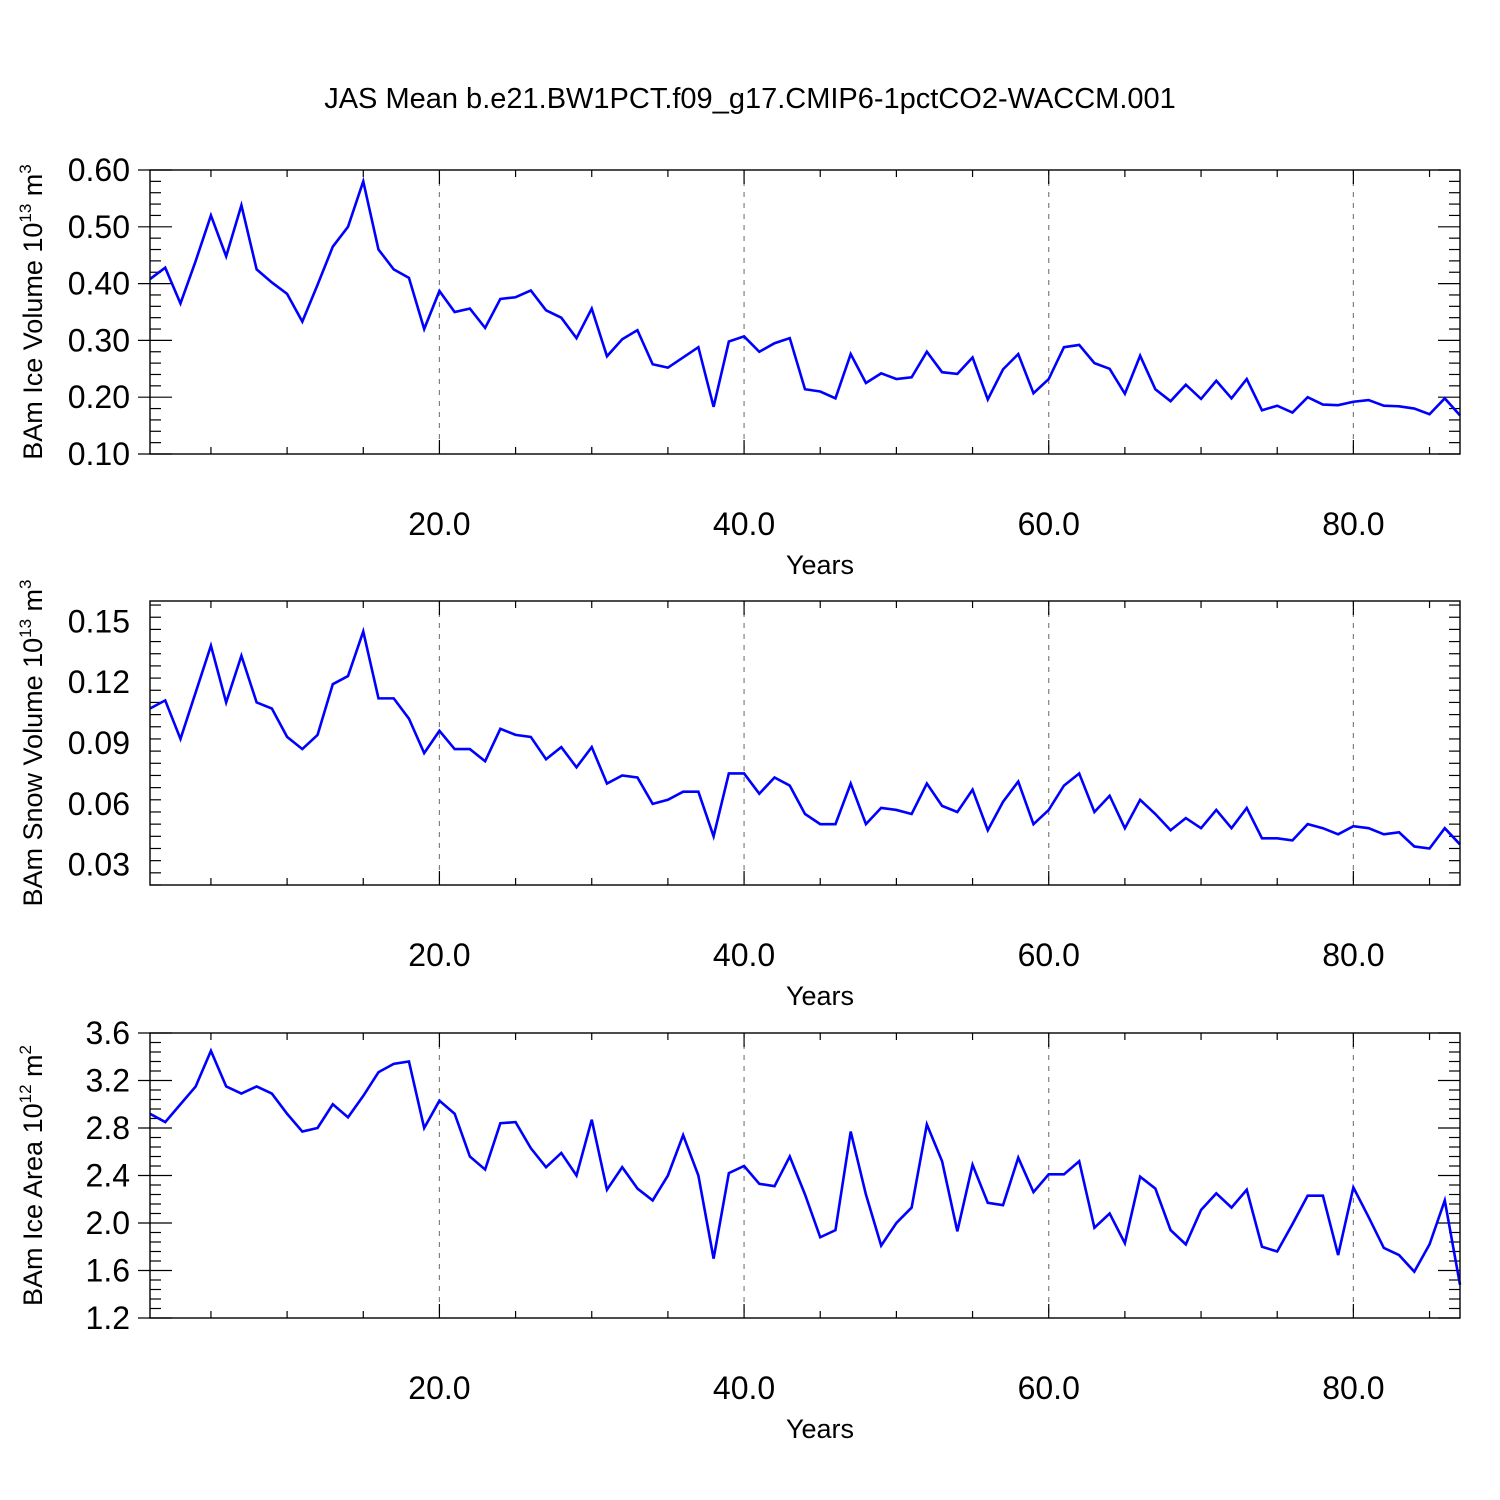  Describe the element at coordinates (108, 1318) in the screenshot. I see `y-tick-label: 1.2` at that location.